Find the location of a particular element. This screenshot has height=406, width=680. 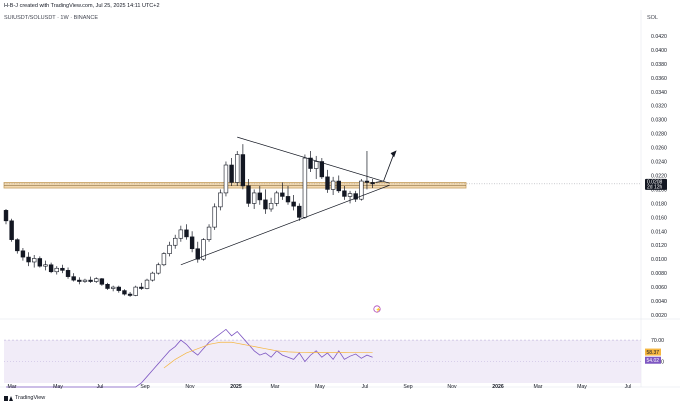

price-tick-label: 0.0080 is located at coordinates (659, 274).